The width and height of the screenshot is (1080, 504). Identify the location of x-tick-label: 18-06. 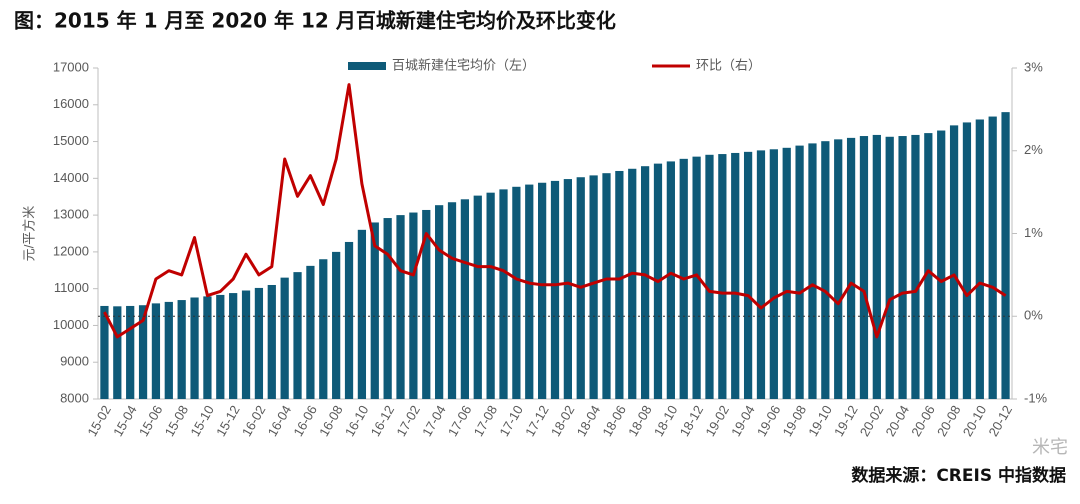
(614, 421).